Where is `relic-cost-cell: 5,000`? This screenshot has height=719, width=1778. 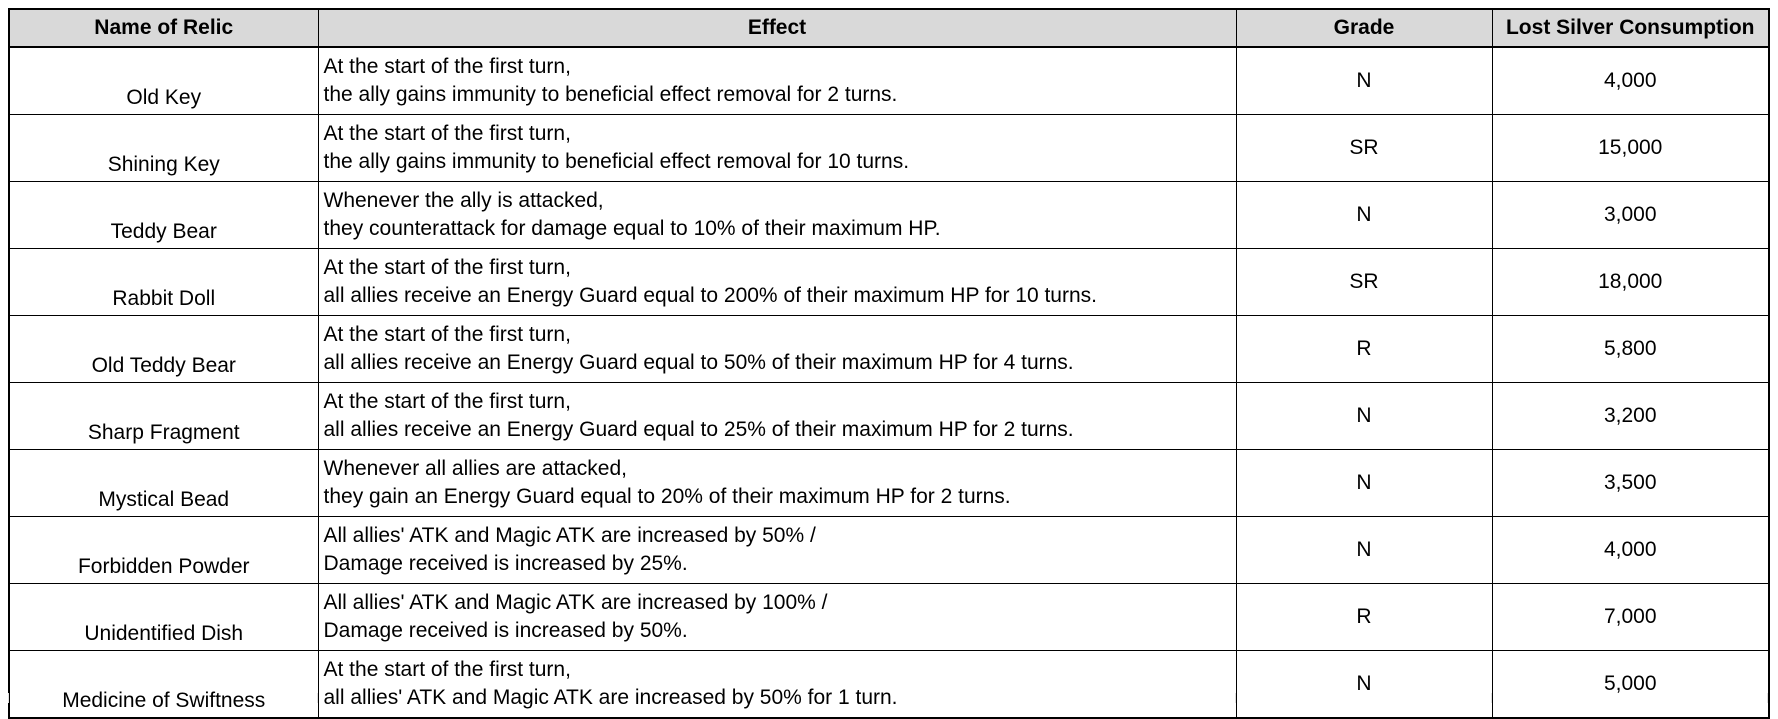
relic-cost-cell: 5,000 is located at coordinates (1630, 684).